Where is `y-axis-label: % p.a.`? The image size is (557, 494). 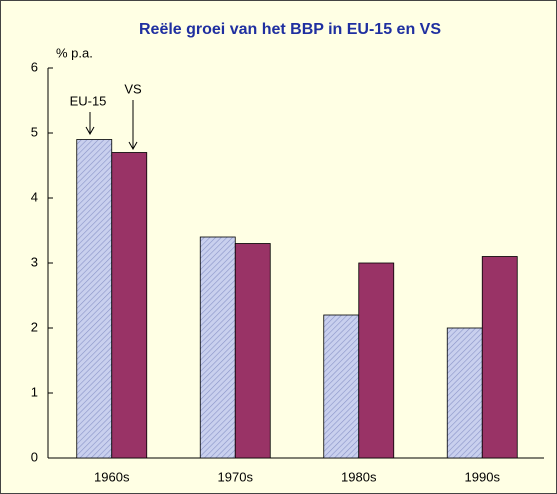 y-axis-label: % p.a. is located at coordinates (74, 52).